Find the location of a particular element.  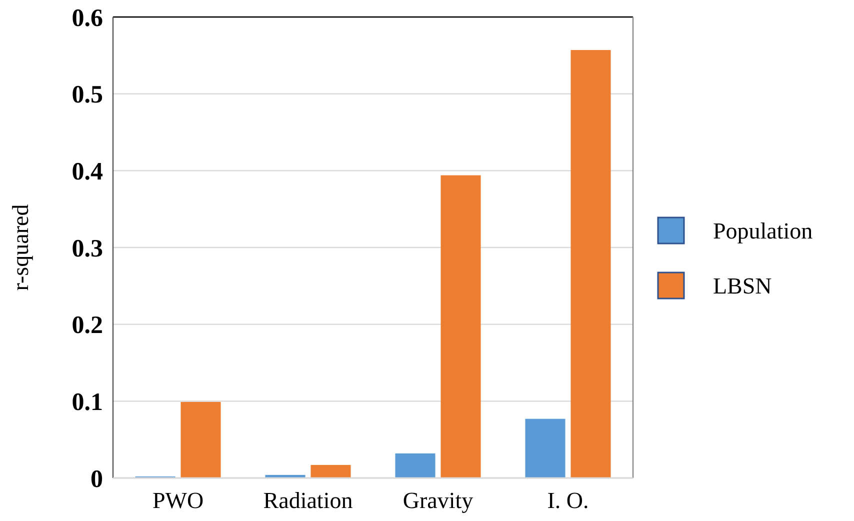

x-tick-label: PWO is located at coordinates (178, 500).